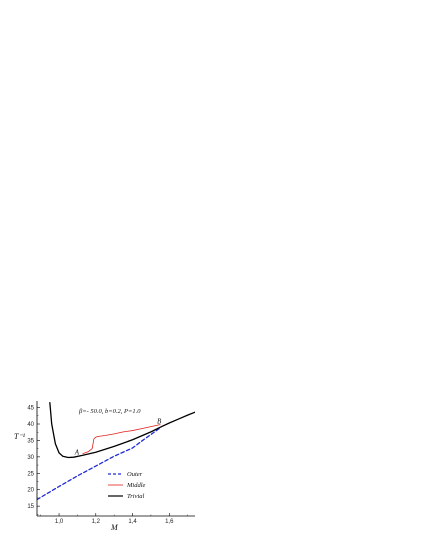  I want to click on x-tick-label: 1,6, so click(169, 522).